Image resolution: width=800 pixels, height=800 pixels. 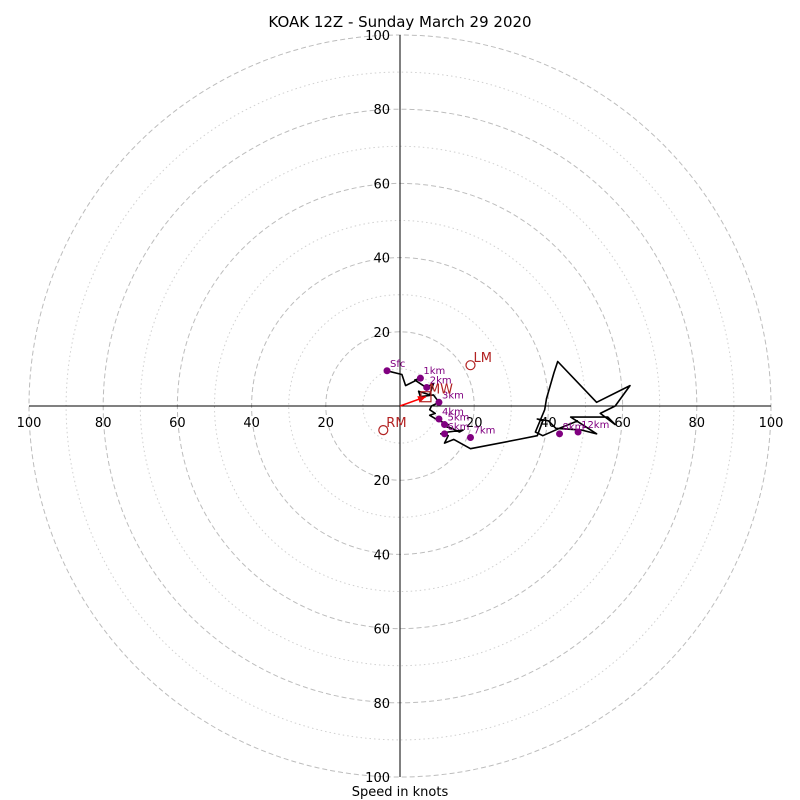 What do you see at coordinates (387, 371) in the screenshot?
I see `height-point-sfc` at bounding box center [387, 371].